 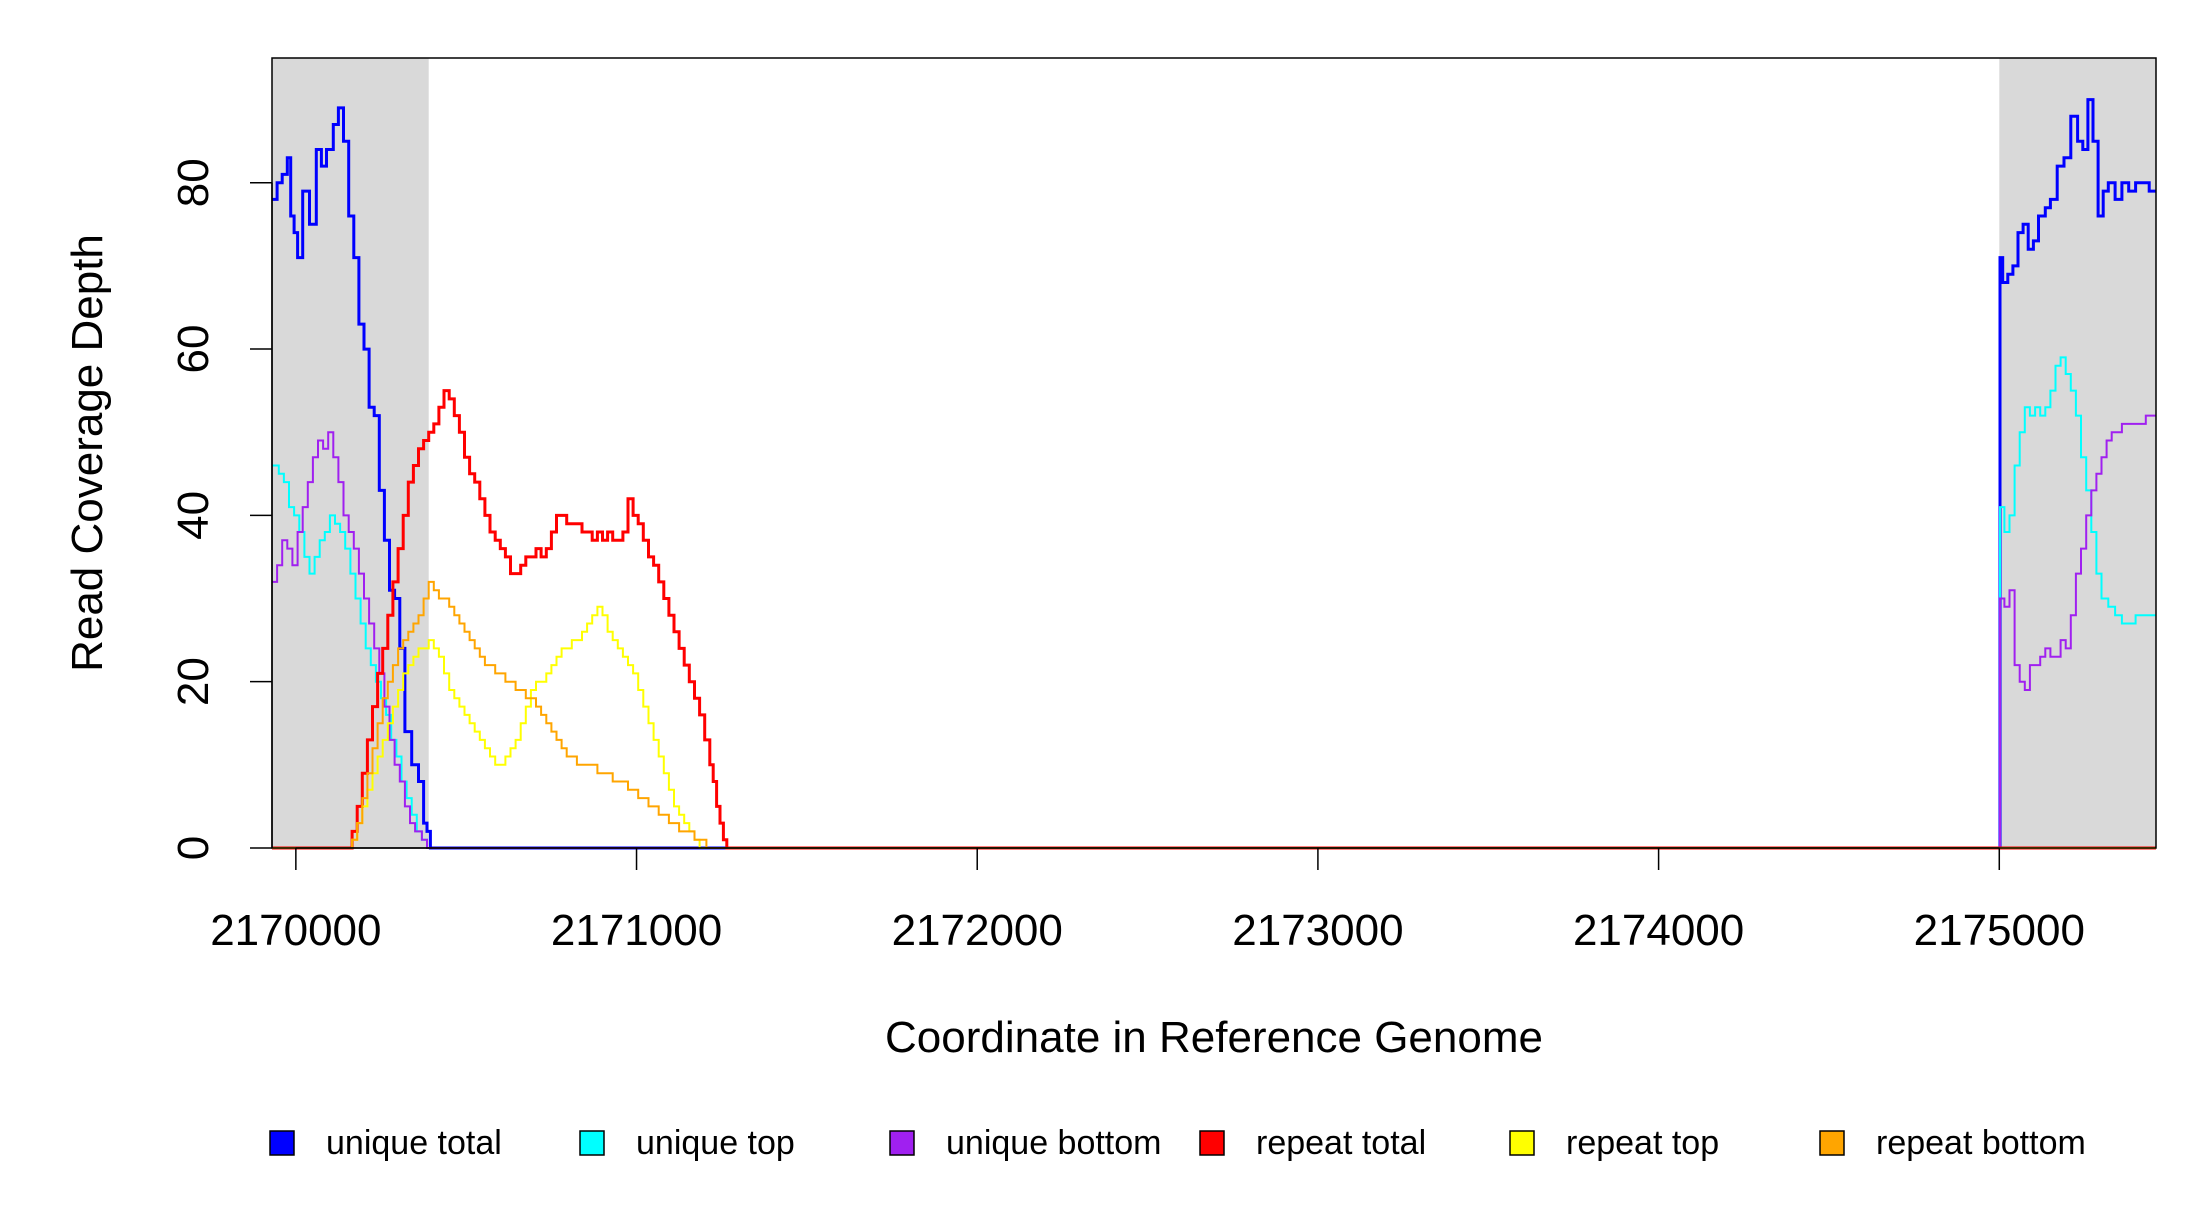 What do you see at coordinates (636, 930) in the screenshot?
I see `x-tick-label: 2171000` at bounding box center [636, 930].